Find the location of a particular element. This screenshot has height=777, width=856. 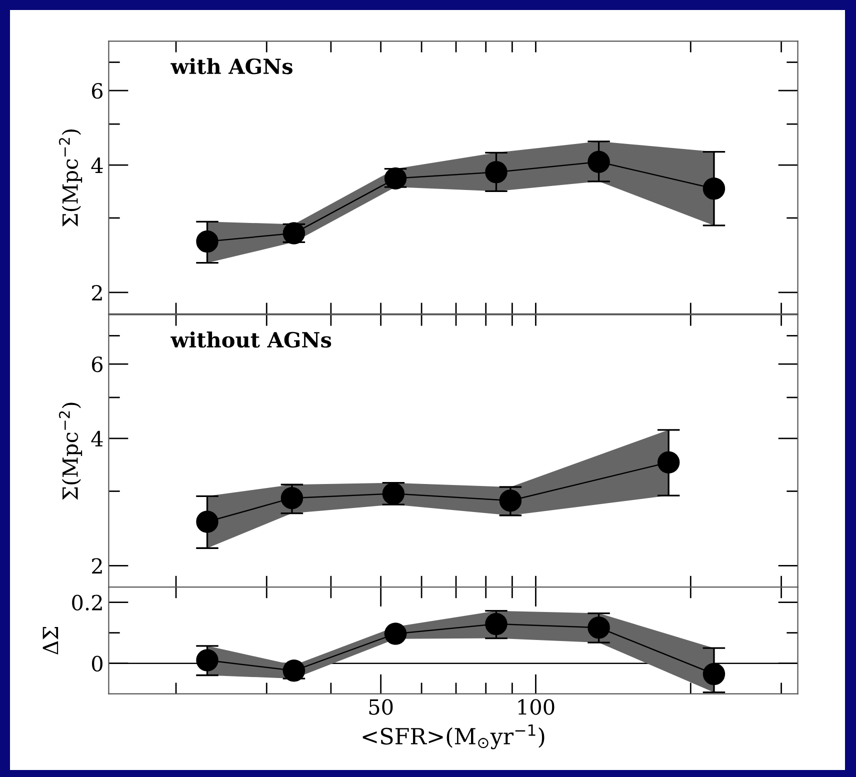

y-tick-label: 0 is located at coordinates (97, 664).